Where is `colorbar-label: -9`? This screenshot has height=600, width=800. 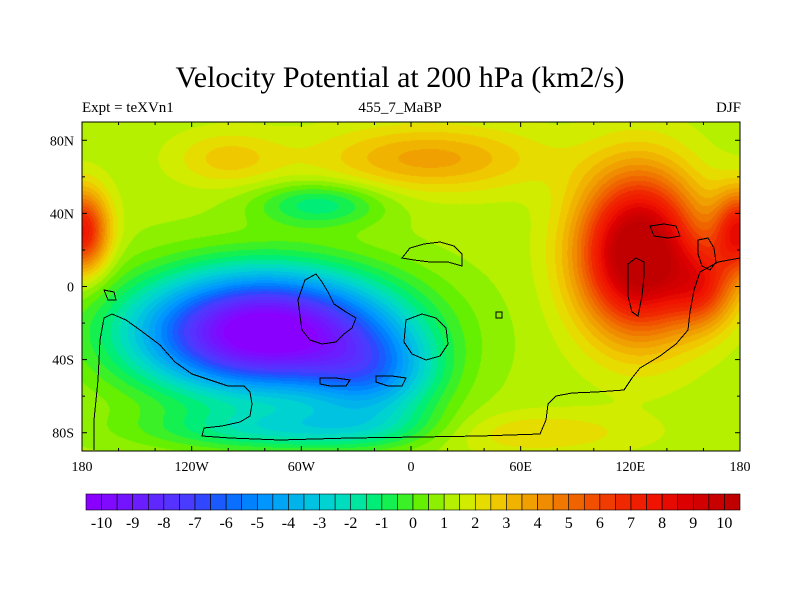
colorbar-label: -9 is located at coordinates (132, 523).